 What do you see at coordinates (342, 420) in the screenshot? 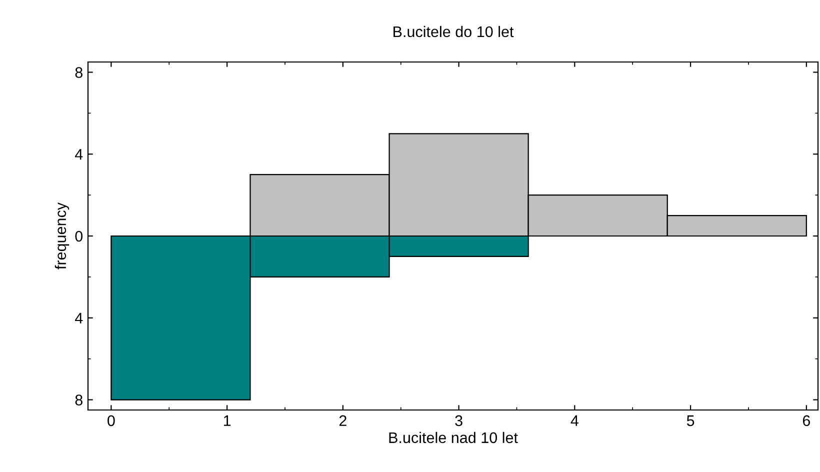
I see `x-tick-label: 2` at bounding box center [342, 420].